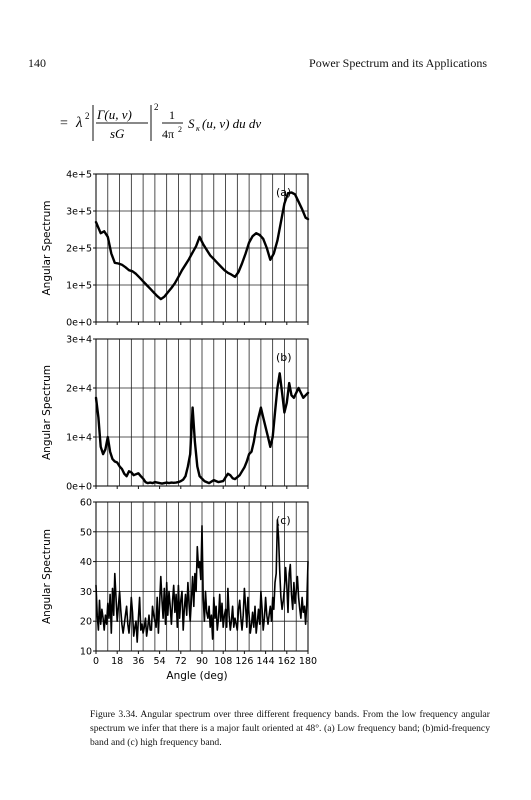  Describe the element at coordinates (117, 661) in the screenshot. I see `x-tick-label: 18` at that location.